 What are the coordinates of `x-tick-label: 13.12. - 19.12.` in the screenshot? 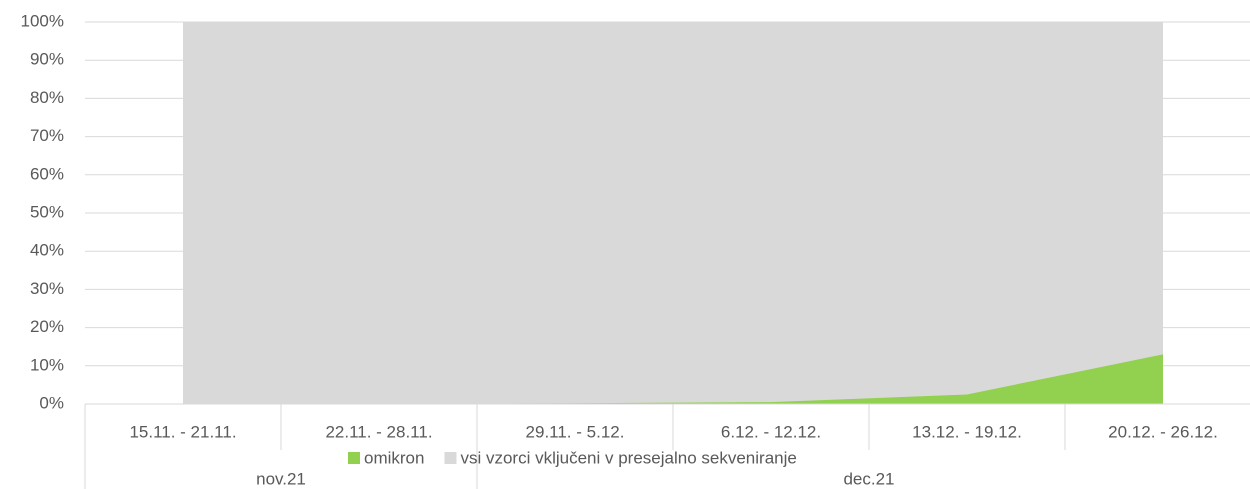 It's located at (967, 431).